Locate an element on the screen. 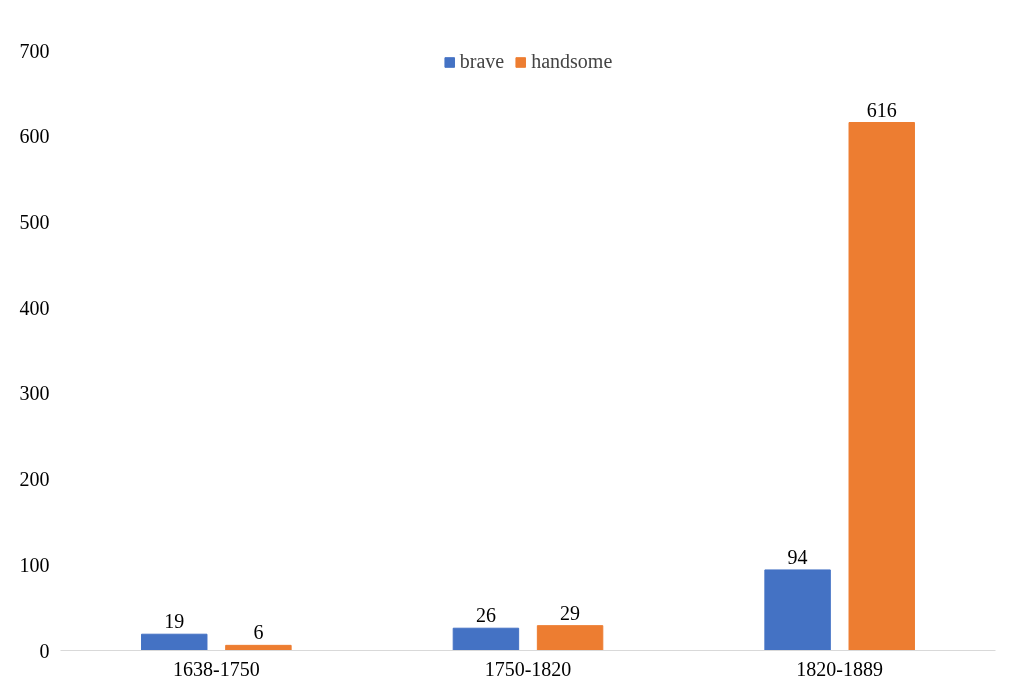 This screenshot has width=1013, height=697. legend-label: brave is located at coordinates (482, 61).